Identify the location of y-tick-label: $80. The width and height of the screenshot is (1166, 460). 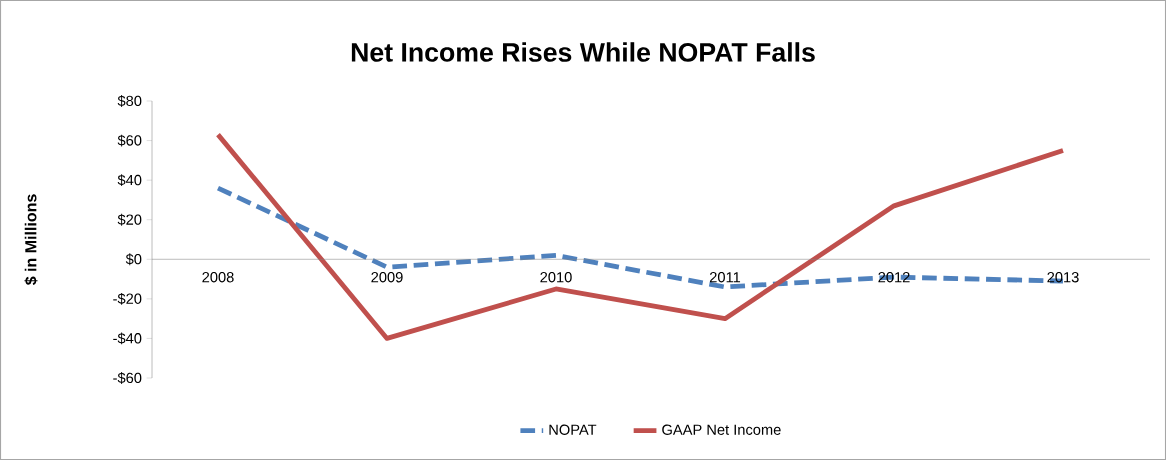
(129, 101).